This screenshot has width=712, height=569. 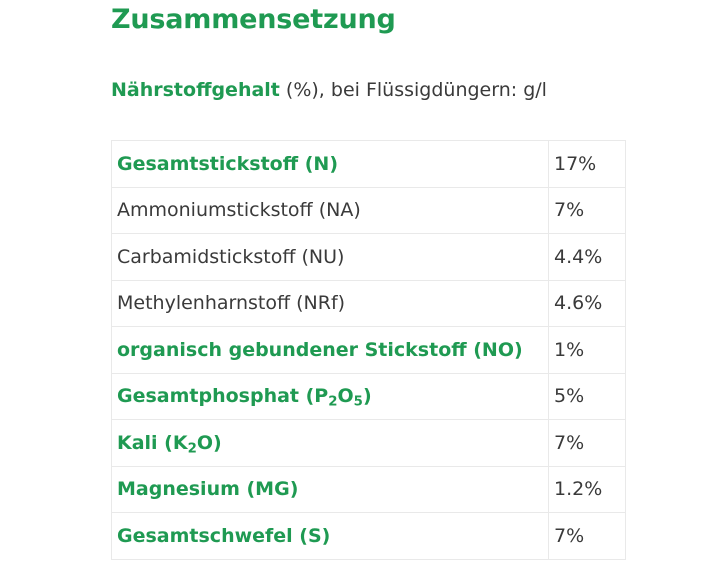 I want to click on nutrient-name: Ammoniumstickstoff (NA), so click(x=330, y=210).